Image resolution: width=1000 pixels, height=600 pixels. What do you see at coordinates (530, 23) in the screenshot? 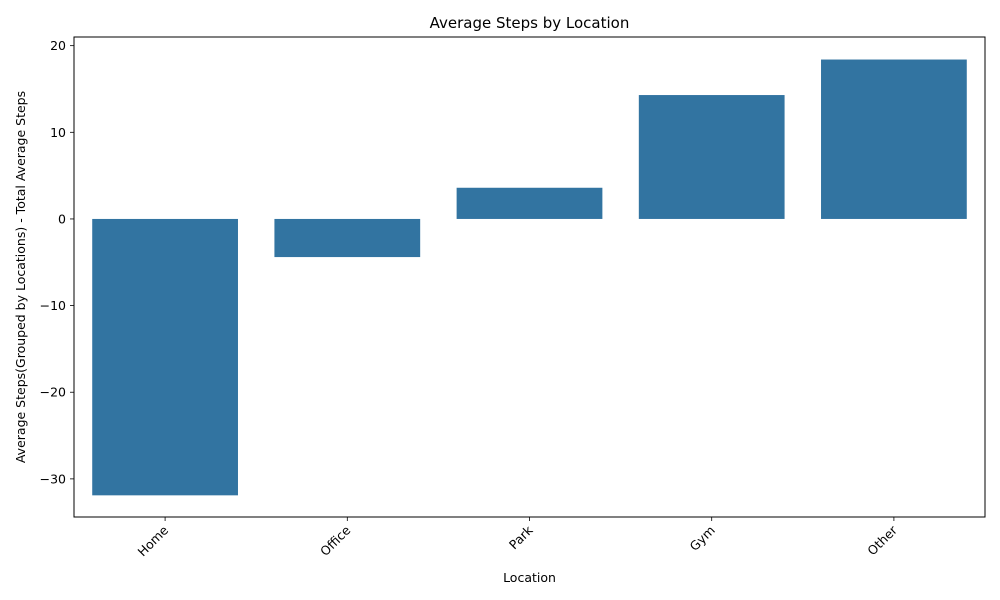
I see `chart-title: Average Steps by Location` at bounding box center [530, 23].